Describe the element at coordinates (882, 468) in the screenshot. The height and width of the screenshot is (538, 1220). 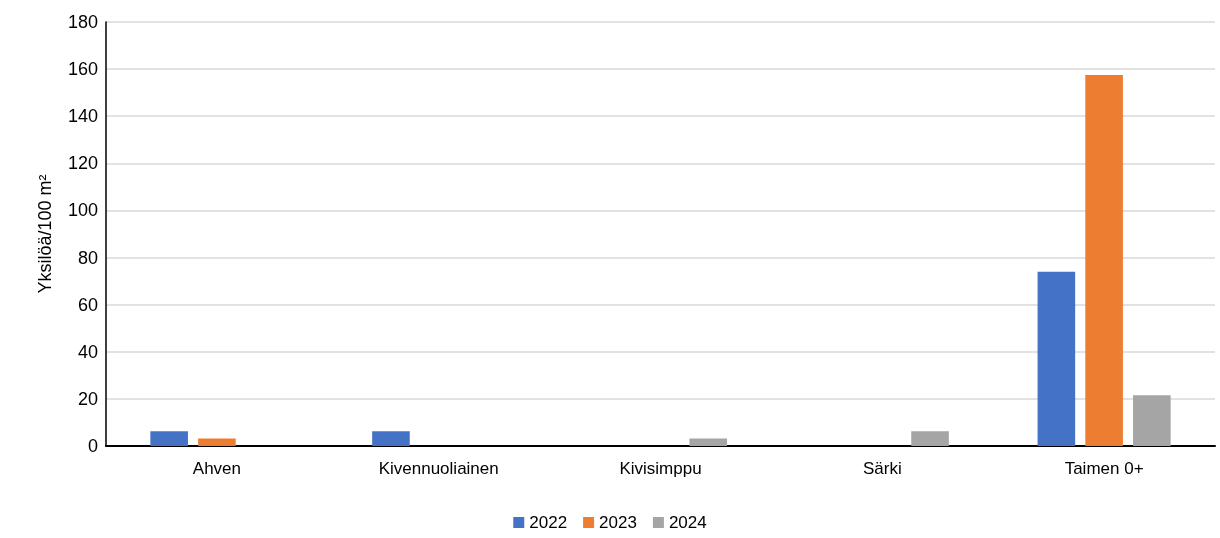
I see `x-tick-label: Särki` at that location.